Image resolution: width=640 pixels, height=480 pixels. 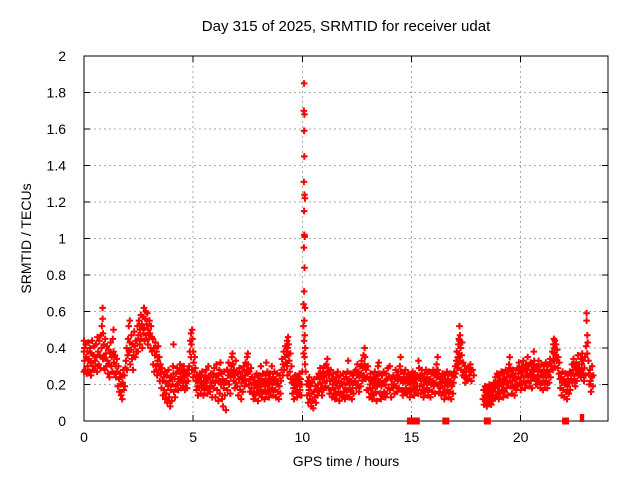 What do you see at coordinates (84, 437) in the screenshot?
I see `x-tick-label: 0` at bounding box center [84, 437].